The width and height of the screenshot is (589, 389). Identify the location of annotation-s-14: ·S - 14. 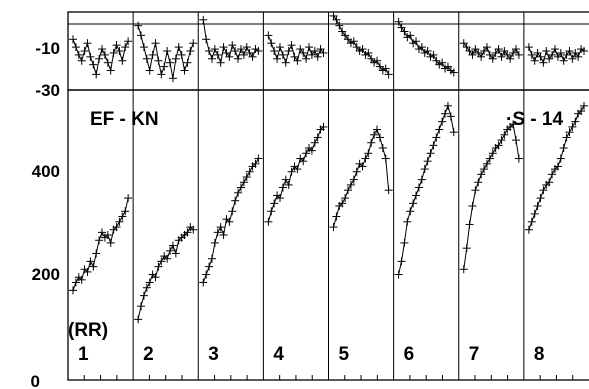
(534, 119).